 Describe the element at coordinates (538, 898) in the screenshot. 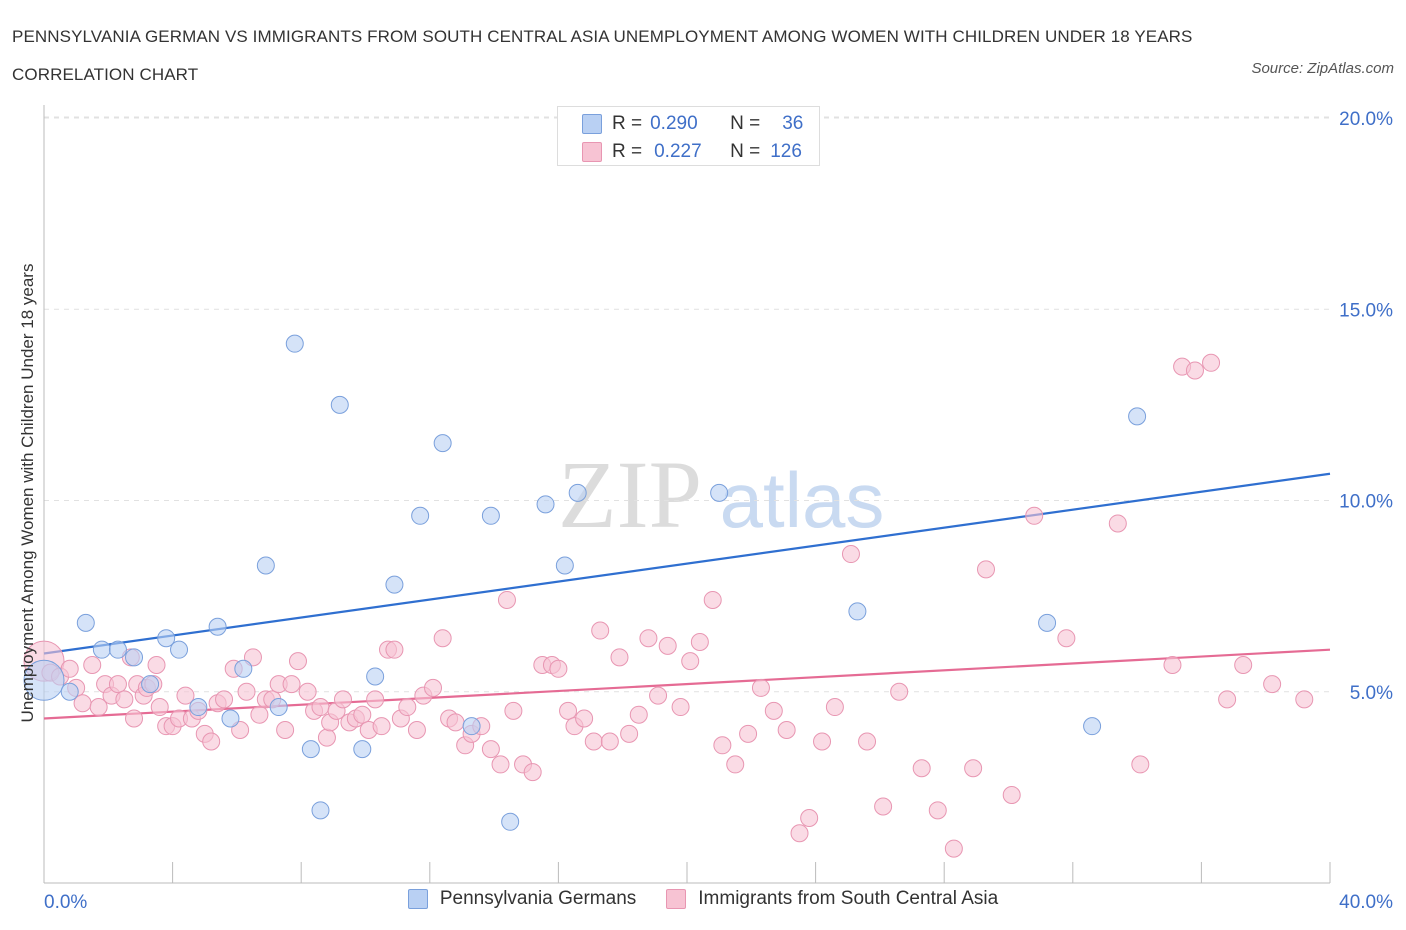

I see `legend-series-label: Pennsylvania Germans` at that location.